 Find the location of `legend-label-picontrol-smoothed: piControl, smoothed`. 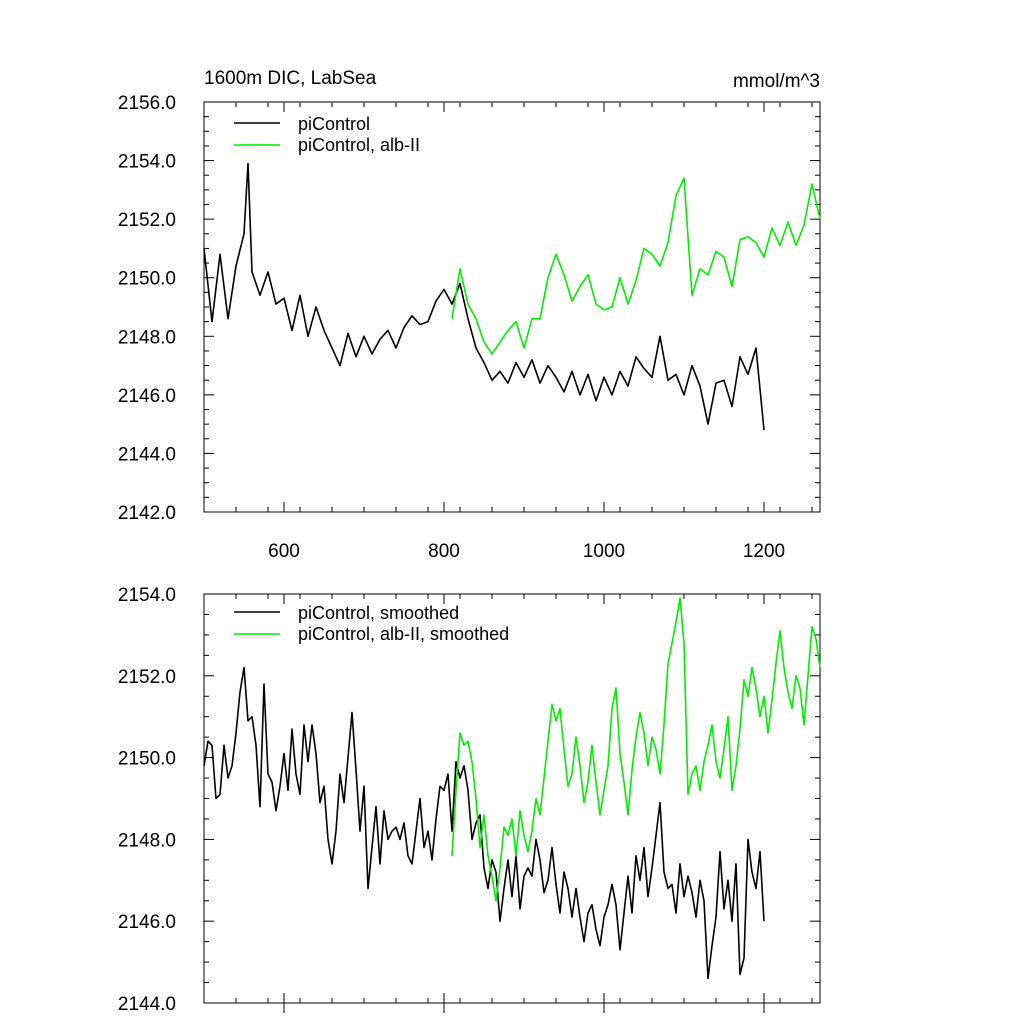

legend-label-picontrol-smoothed: piControl, smoothed is located at coordinates (378, 613).